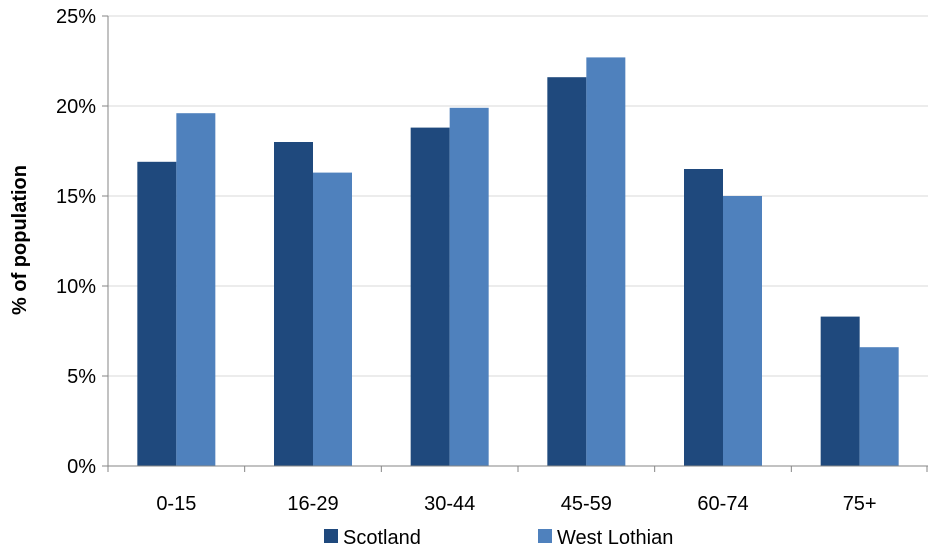 The height and width of the screenshot is (554, 928). What do you see at coordinates (382, 538) in the screenshot?
I see `legend-label: Scotland` at bounding box center [382, 538].